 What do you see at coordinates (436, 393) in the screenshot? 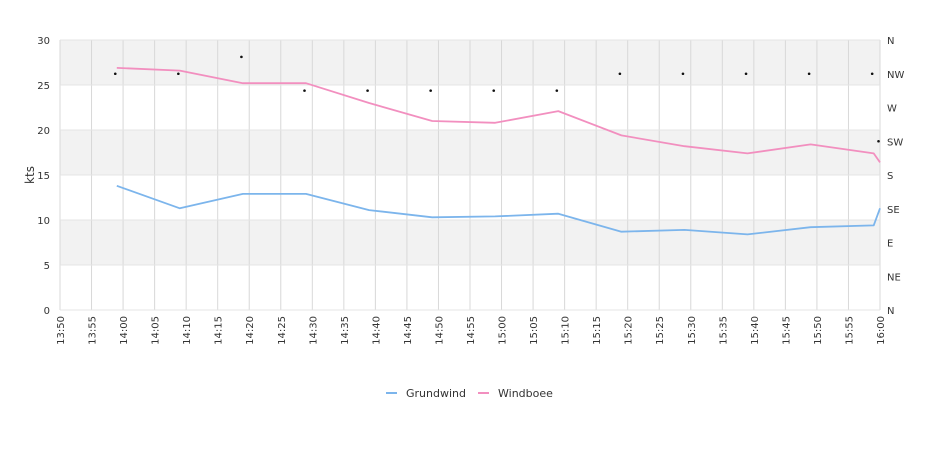
I see `legend-label: Grundwind` at bounding box center [436, 393].